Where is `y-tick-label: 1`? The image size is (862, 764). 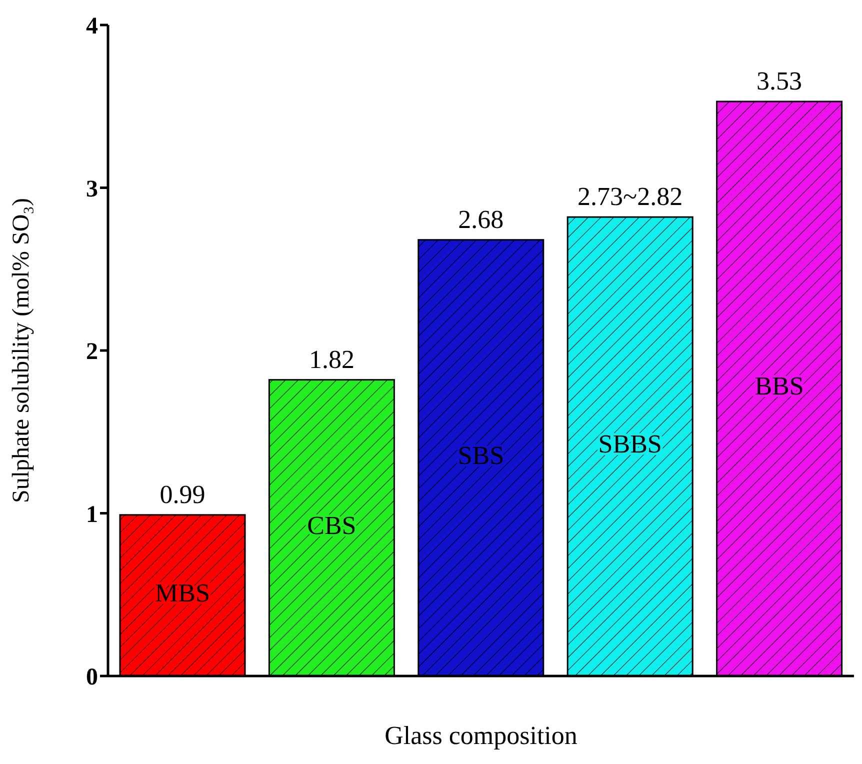 y-tick-label: 1 is located at coordinates (92, 515).